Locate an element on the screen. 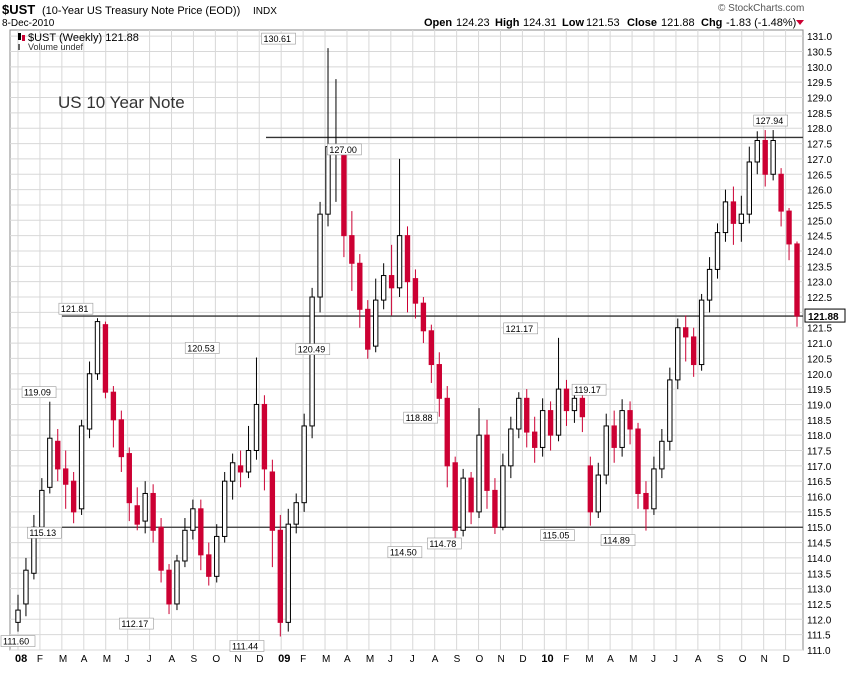  y-tick-label: 115.0 is located at coordinates (819, 528).